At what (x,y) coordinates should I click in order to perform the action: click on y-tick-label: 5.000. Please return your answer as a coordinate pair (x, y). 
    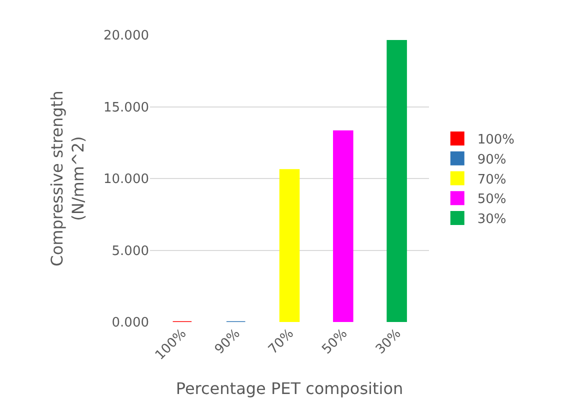
    Looking at the image, I should click on (130, 251).